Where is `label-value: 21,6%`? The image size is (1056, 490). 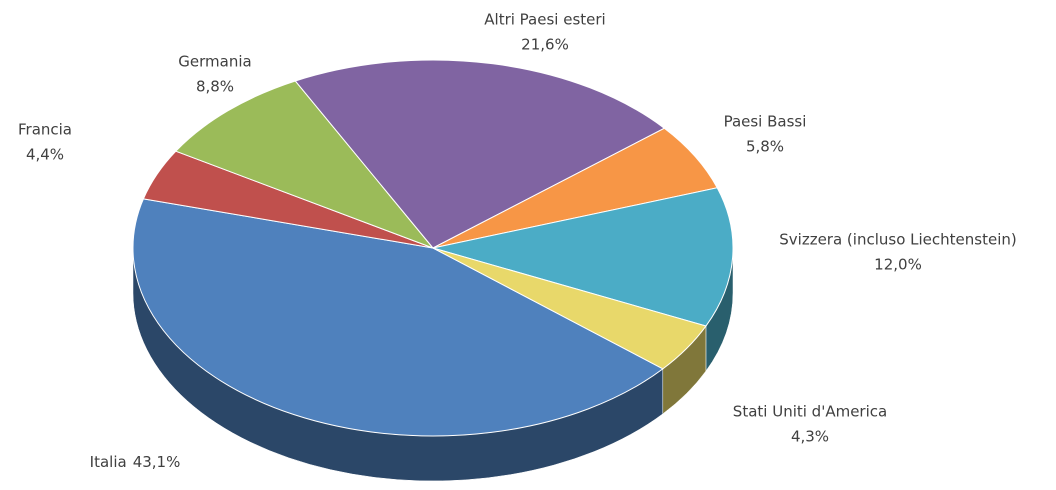
label-value: 21,6% is located at coordinates (545, 45).